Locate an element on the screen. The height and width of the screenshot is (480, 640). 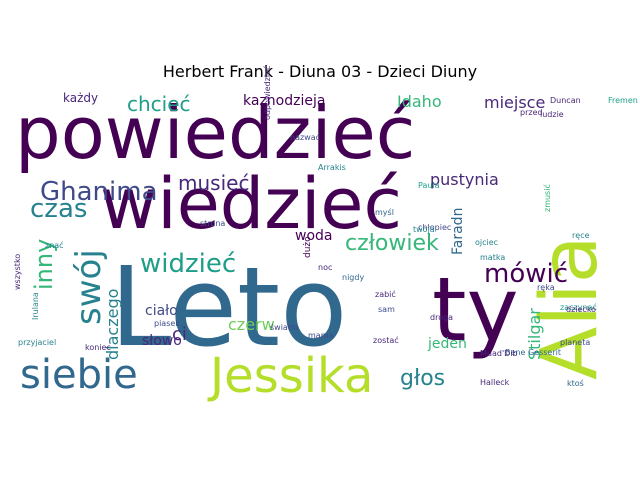
cloud-word: ty is located at coordinates (475, 309).